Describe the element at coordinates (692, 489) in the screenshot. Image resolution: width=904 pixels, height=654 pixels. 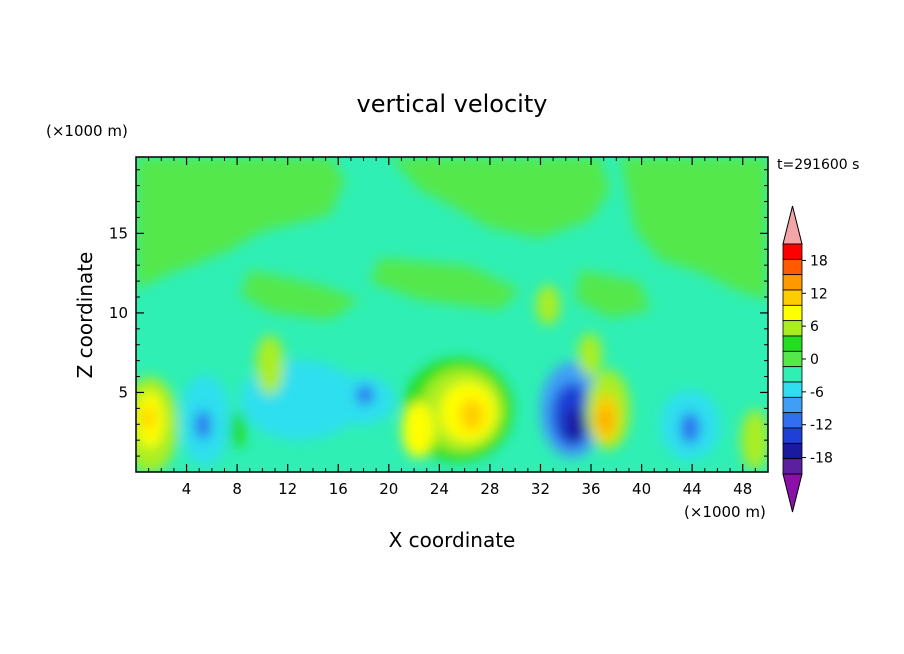
I see `x-tick-label: 44` at that location.